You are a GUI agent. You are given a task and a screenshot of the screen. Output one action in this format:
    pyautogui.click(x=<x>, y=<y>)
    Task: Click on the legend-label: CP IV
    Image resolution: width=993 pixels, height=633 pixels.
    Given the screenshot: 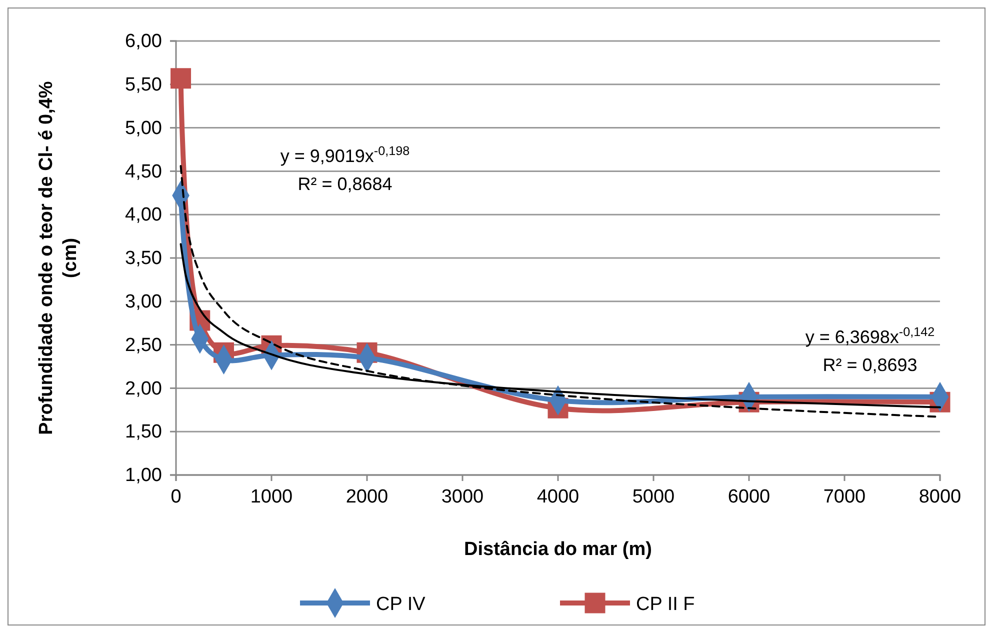 What is the action you would take?
    pyautogui.click(x=401, y=604)
    